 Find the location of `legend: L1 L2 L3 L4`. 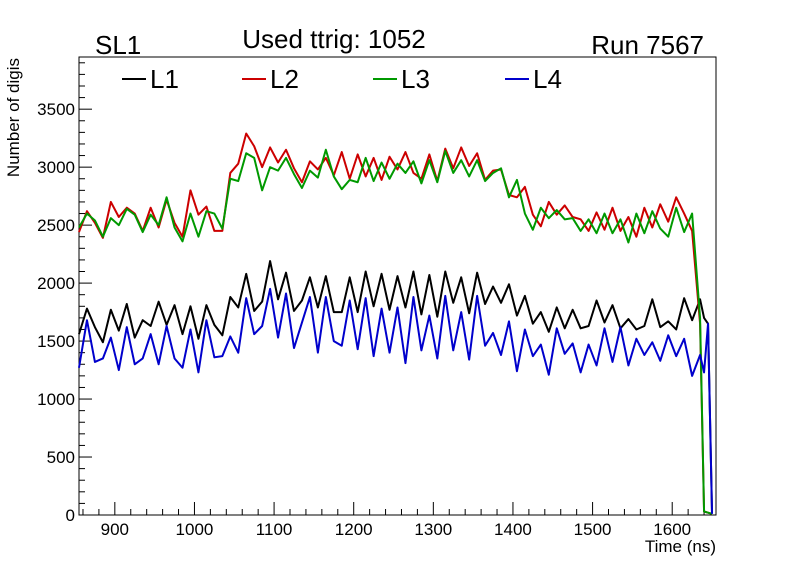

legend: L1 L2 L3 L4 is located at coordinates (342, 79).